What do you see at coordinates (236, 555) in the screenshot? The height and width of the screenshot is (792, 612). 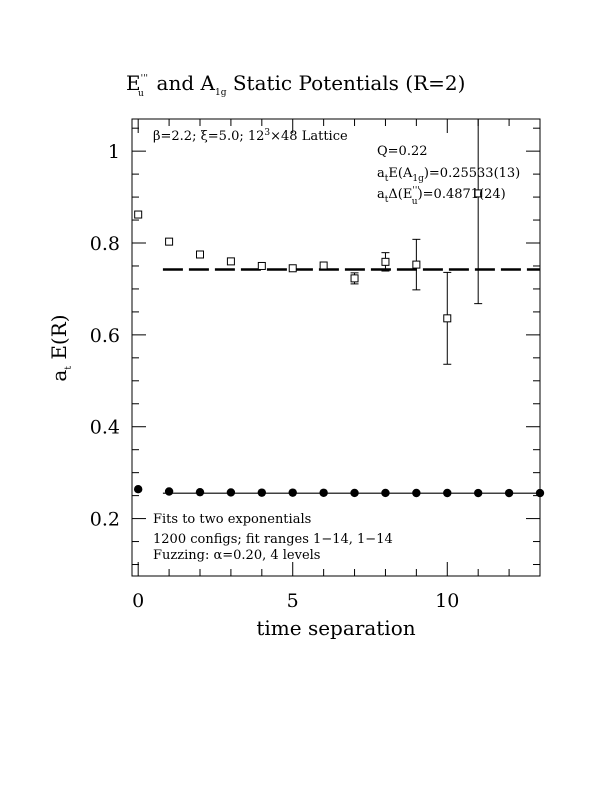 I see `fuzzing-annotation: Fuzzing: α=0.20, 4 levels` at bounding box center [236, 555].